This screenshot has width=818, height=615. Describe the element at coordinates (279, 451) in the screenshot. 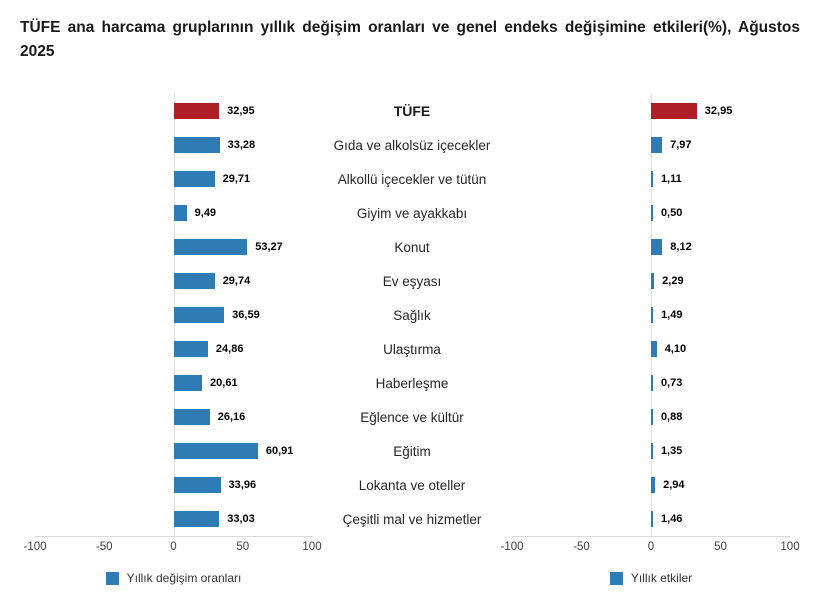

I see `value-label: 60,91` at that location.